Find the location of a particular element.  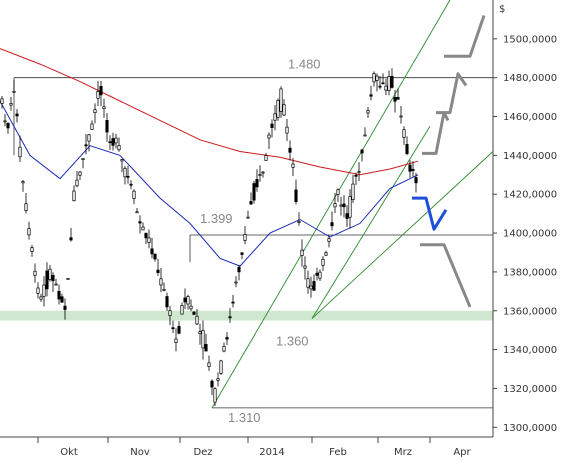

x-tick-label: Nov is located at coordinates (140, 452).